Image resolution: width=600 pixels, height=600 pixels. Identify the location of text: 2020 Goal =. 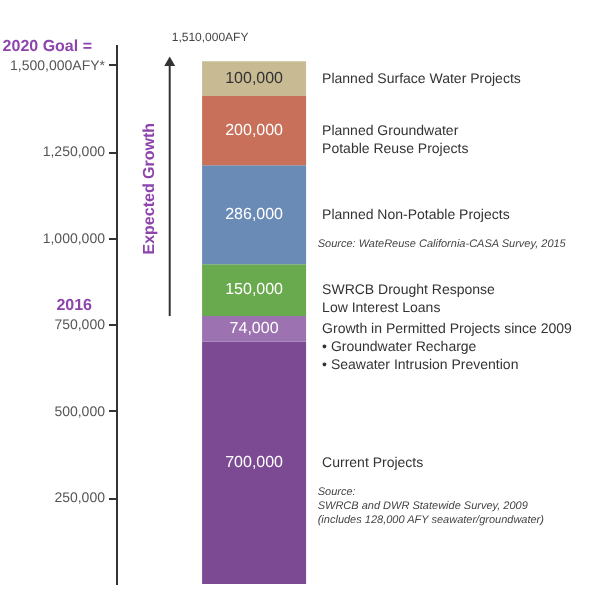
(47, 45).